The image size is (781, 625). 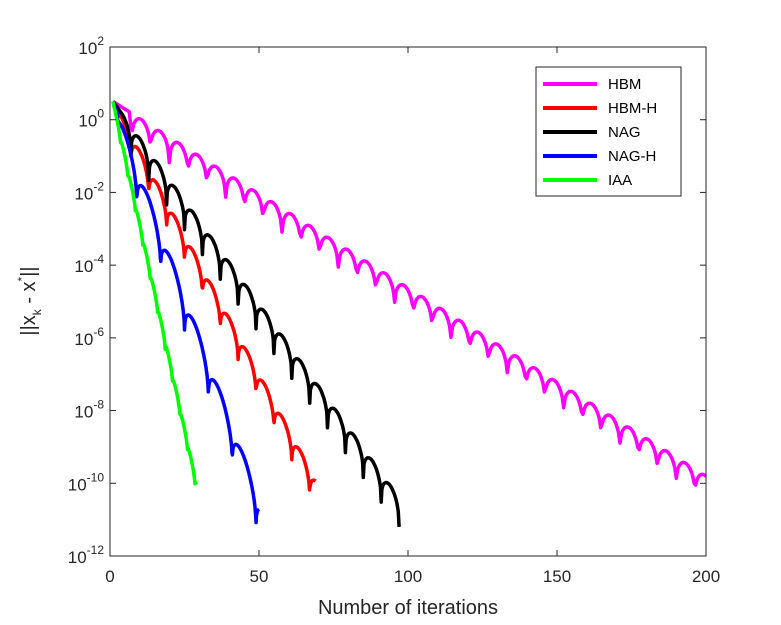 I want to click on y-tick-label: 10⁻⁴, so click(x=89, y=264).